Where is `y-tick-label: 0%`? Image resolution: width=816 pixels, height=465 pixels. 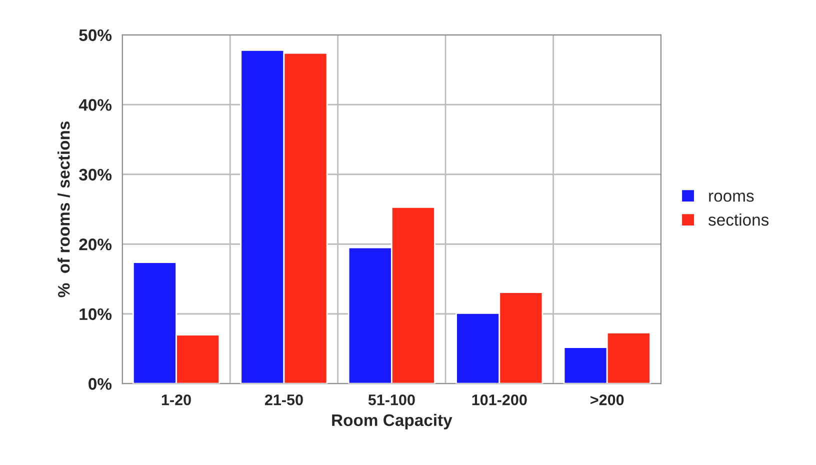
y-tick-label: 0% is located at coordinates (100, 384).